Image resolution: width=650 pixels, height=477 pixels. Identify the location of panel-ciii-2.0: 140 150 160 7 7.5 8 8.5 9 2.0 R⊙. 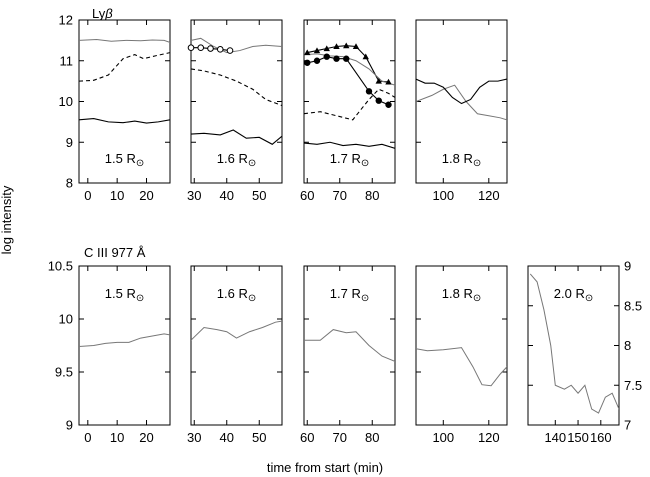
(584, 352).